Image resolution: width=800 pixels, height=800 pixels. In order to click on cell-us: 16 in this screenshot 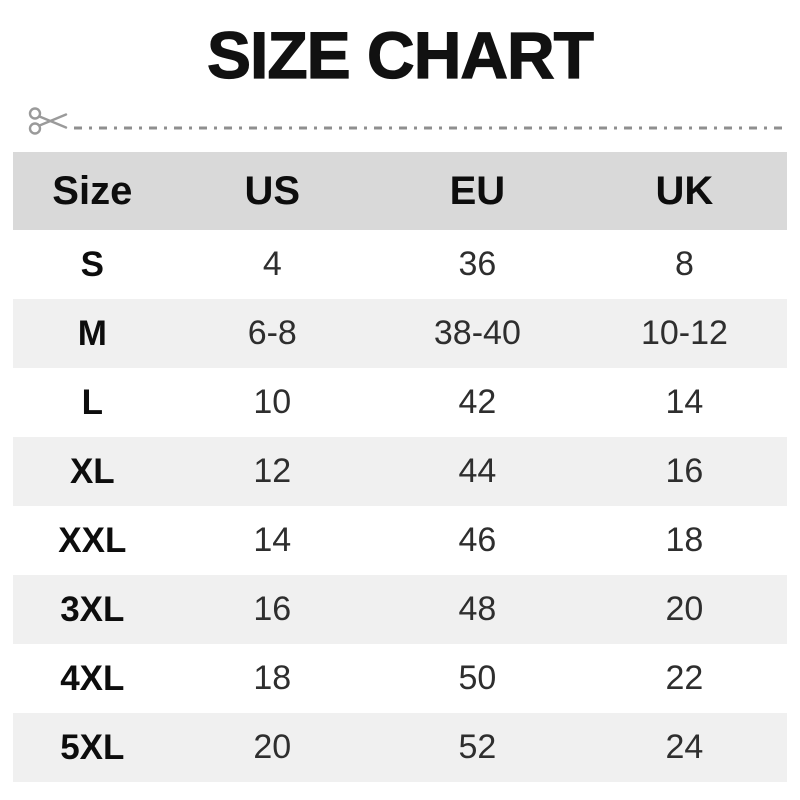, I will do `click(272, 609)`.